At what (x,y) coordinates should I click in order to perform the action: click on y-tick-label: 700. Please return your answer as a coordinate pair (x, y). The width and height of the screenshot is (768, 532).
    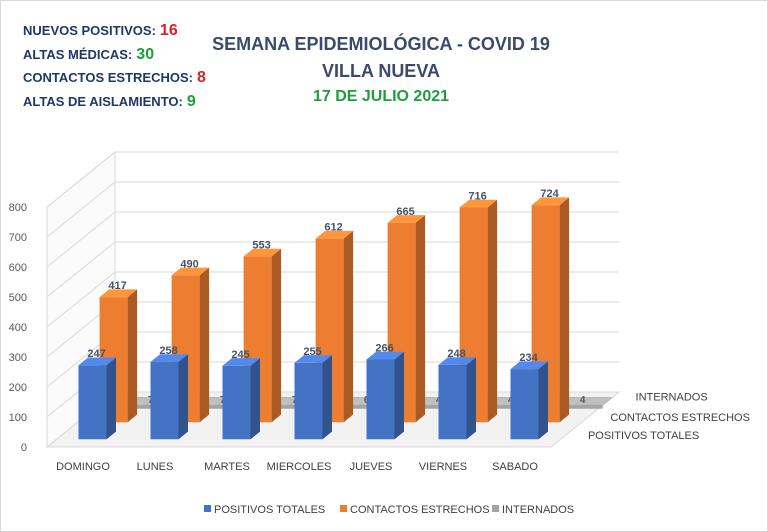
    Looking at the image, I should click on (18, 238).